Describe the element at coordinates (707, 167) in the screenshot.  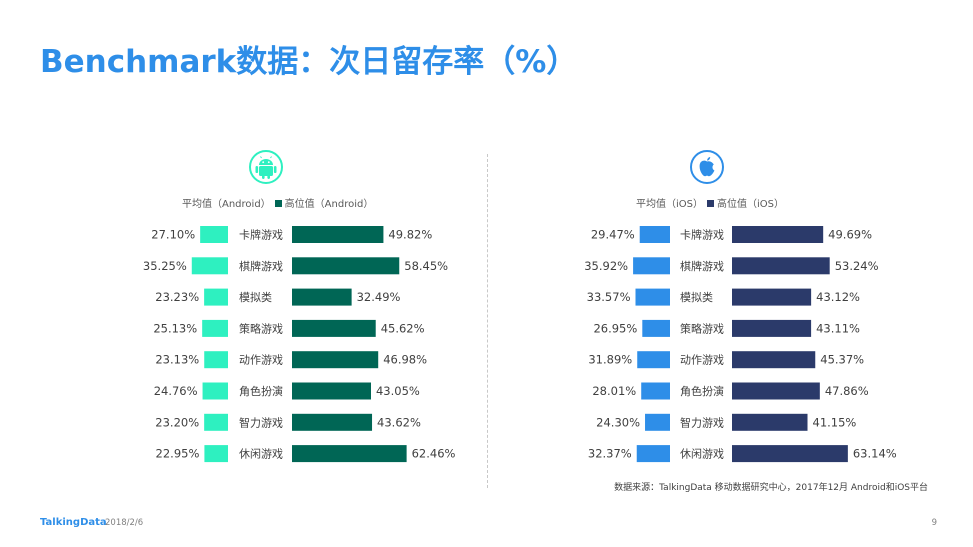
I see `apple-logo-icon` at that location.